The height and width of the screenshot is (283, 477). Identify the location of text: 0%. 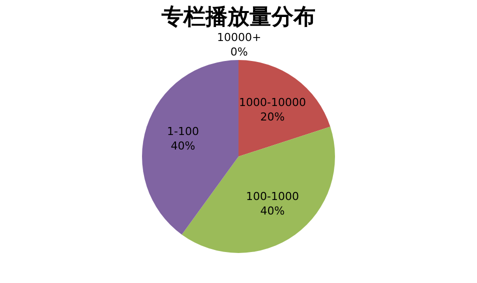
(239, 51).